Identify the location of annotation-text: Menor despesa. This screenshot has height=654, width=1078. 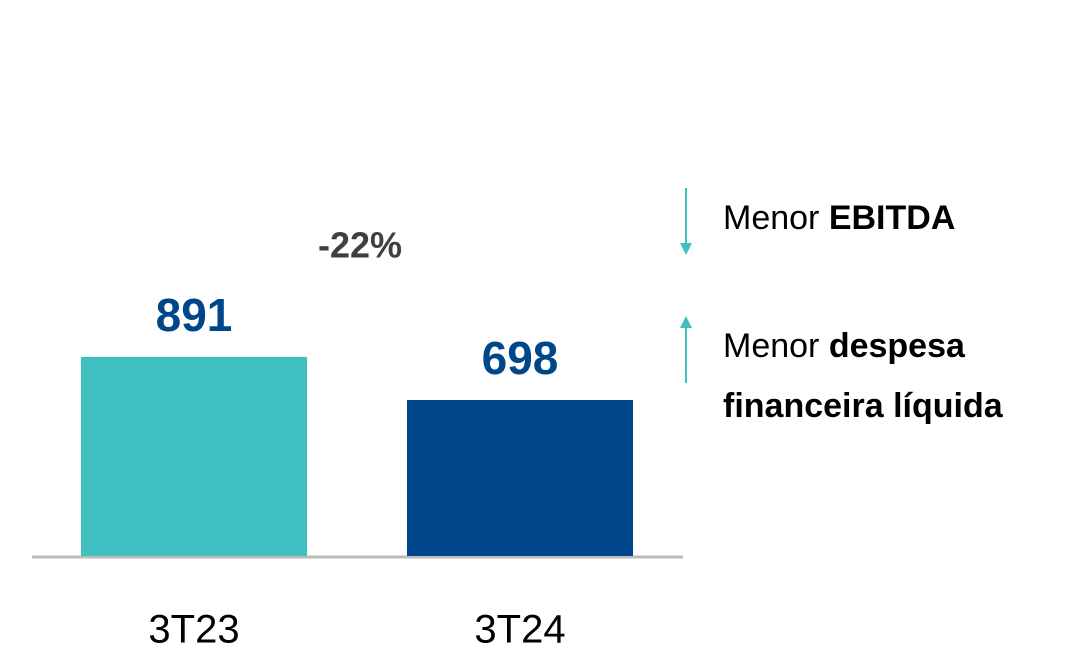
(844, 346).